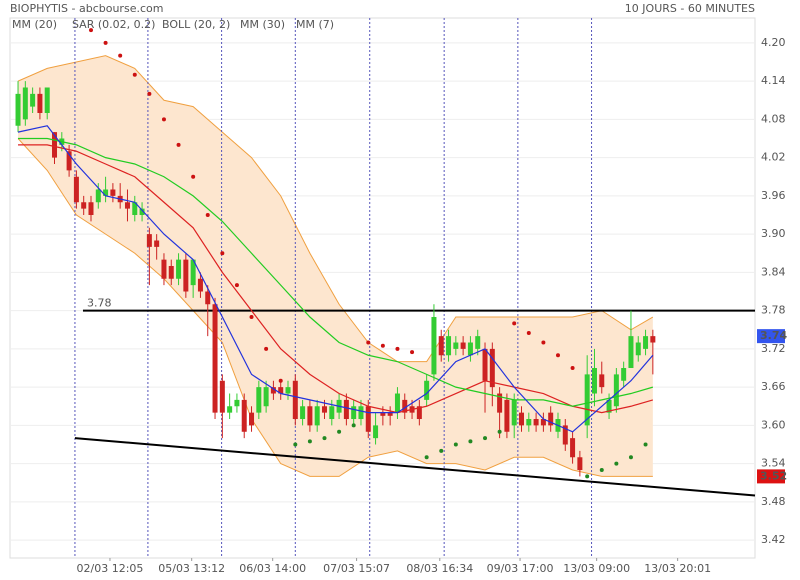 The image size is (800, 580). I want to click on chart-title: BIOPHYTIS - abcbourse.com, so click(86, 8).